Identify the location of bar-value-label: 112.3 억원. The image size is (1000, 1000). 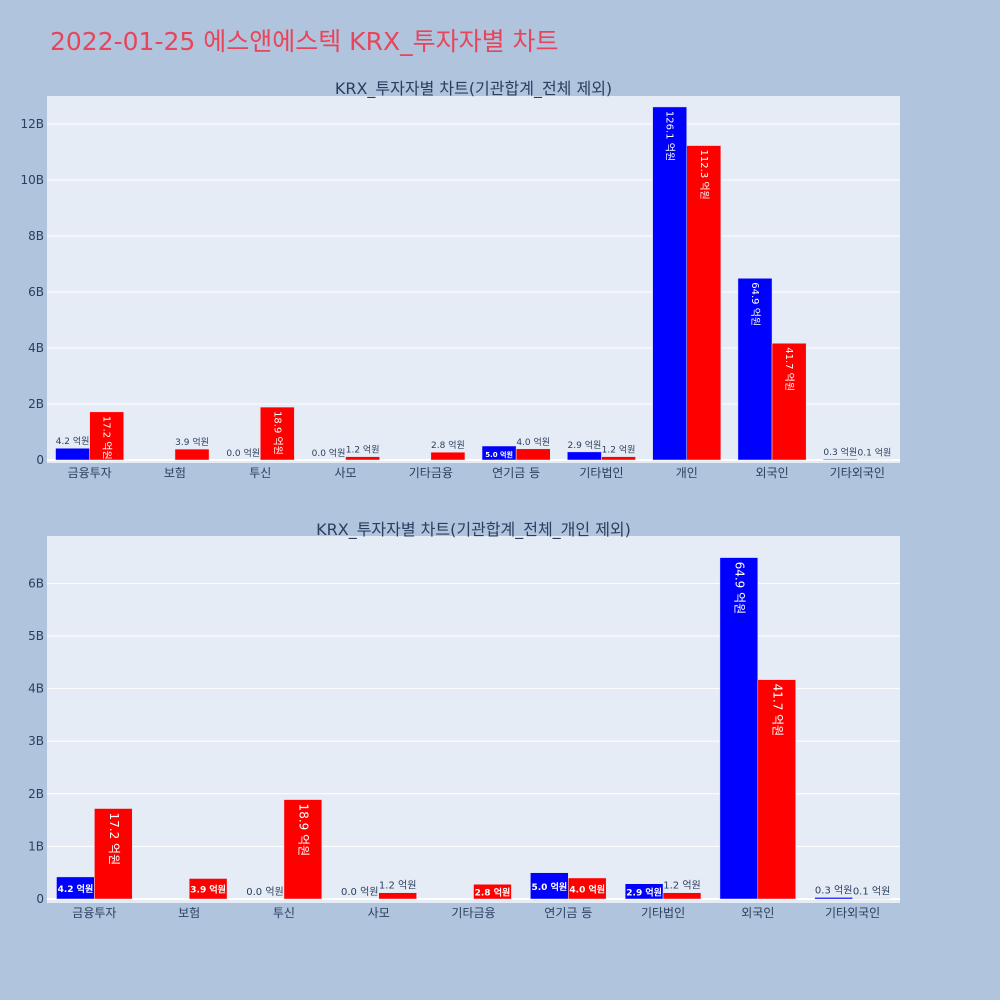
(704, 175).